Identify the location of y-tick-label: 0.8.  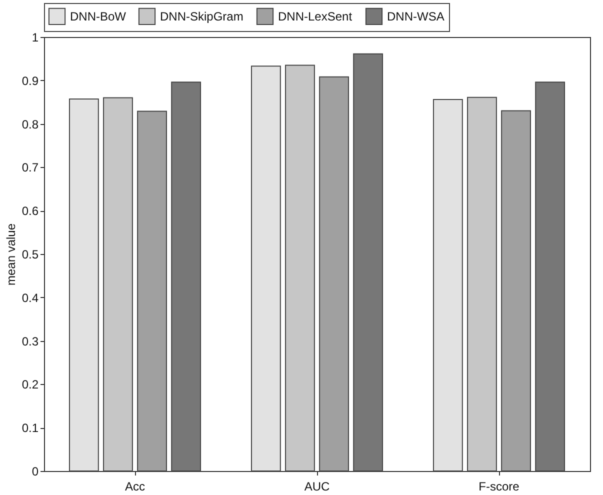
(30, 124).